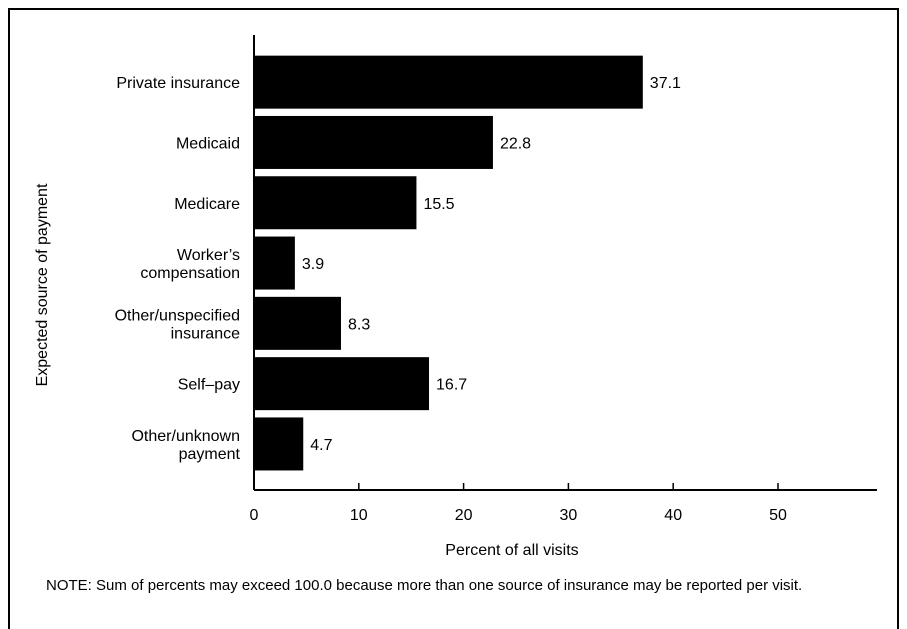 The width and height of the screenshot is (907, 629). I want to click on bar-value-label: 15.5, so click(438, 204).